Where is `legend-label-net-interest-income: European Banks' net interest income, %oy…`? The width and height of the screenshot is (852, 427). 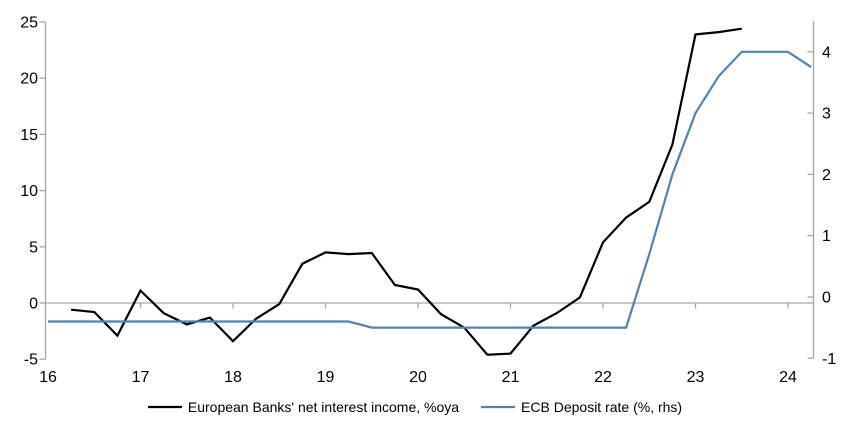
legend-label-net-interest-income: European Banks' net interest income, %oy… is located at coordinates (323, 407).